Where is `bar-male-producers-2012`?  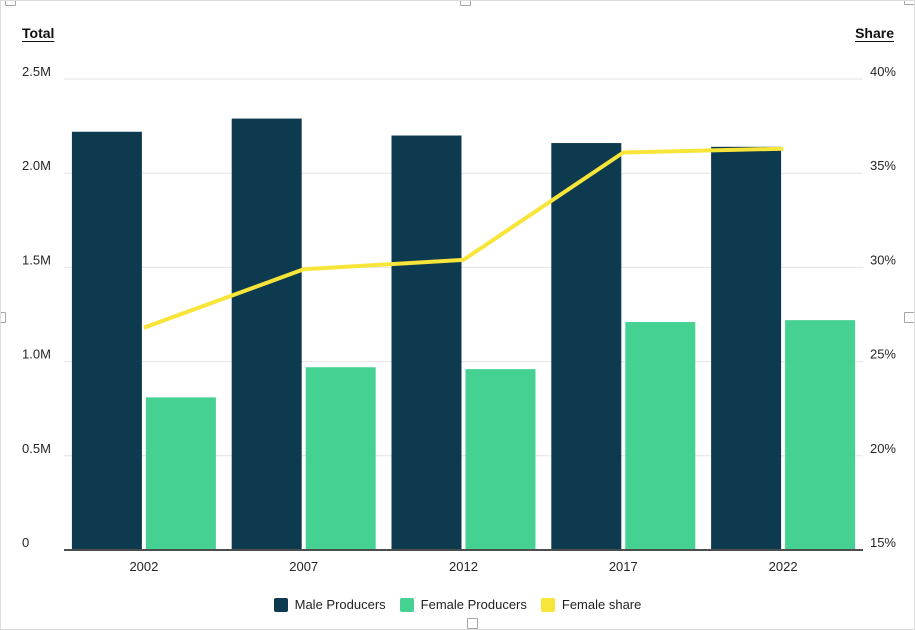
bar-male-producers-2012 is located at coordinates (426, 342).